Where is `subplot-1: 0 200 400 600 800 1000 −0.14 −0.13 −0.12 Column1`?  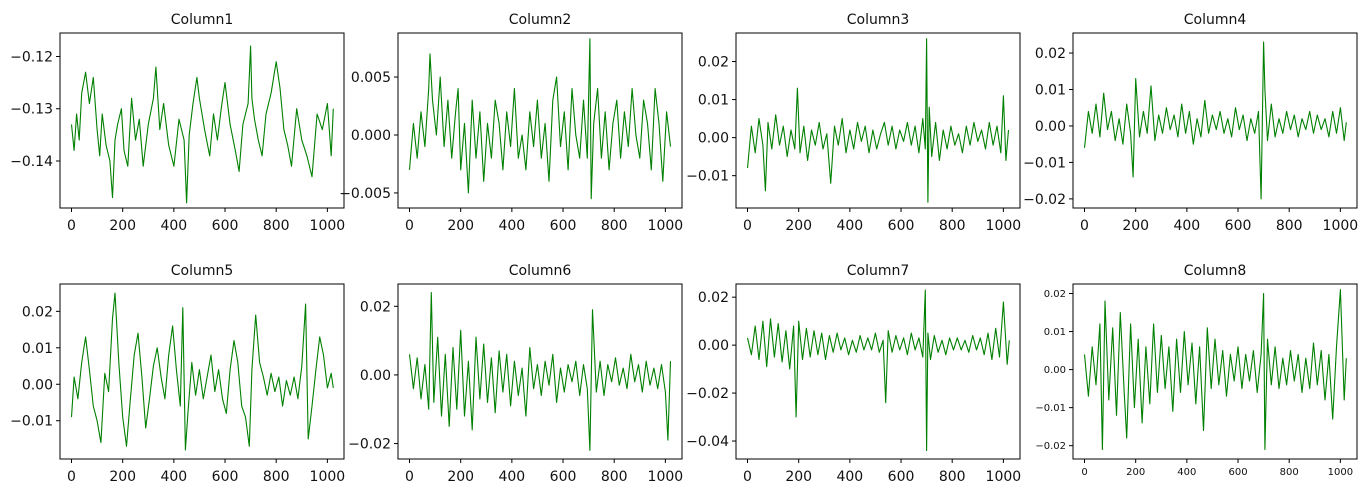
subplot-1: 0 200 400 600 800 1000 −0.14 −0.13 −0.12 Column1 is located at coordinates (177, 123).